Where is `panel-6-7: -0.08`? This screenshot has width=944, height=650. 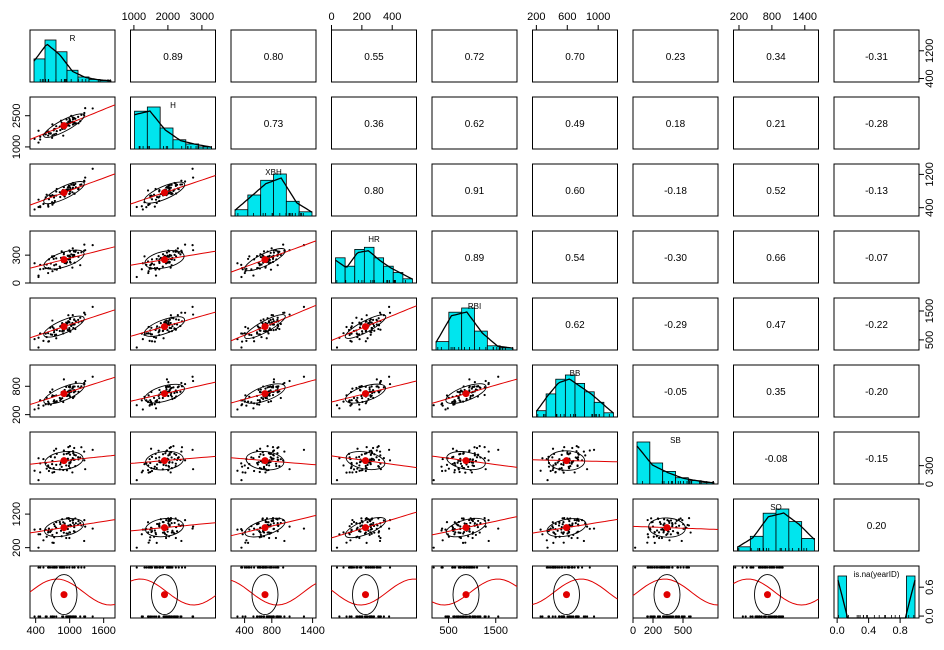
panel-6-7: -0.08 is located at coordinates (776, 458).